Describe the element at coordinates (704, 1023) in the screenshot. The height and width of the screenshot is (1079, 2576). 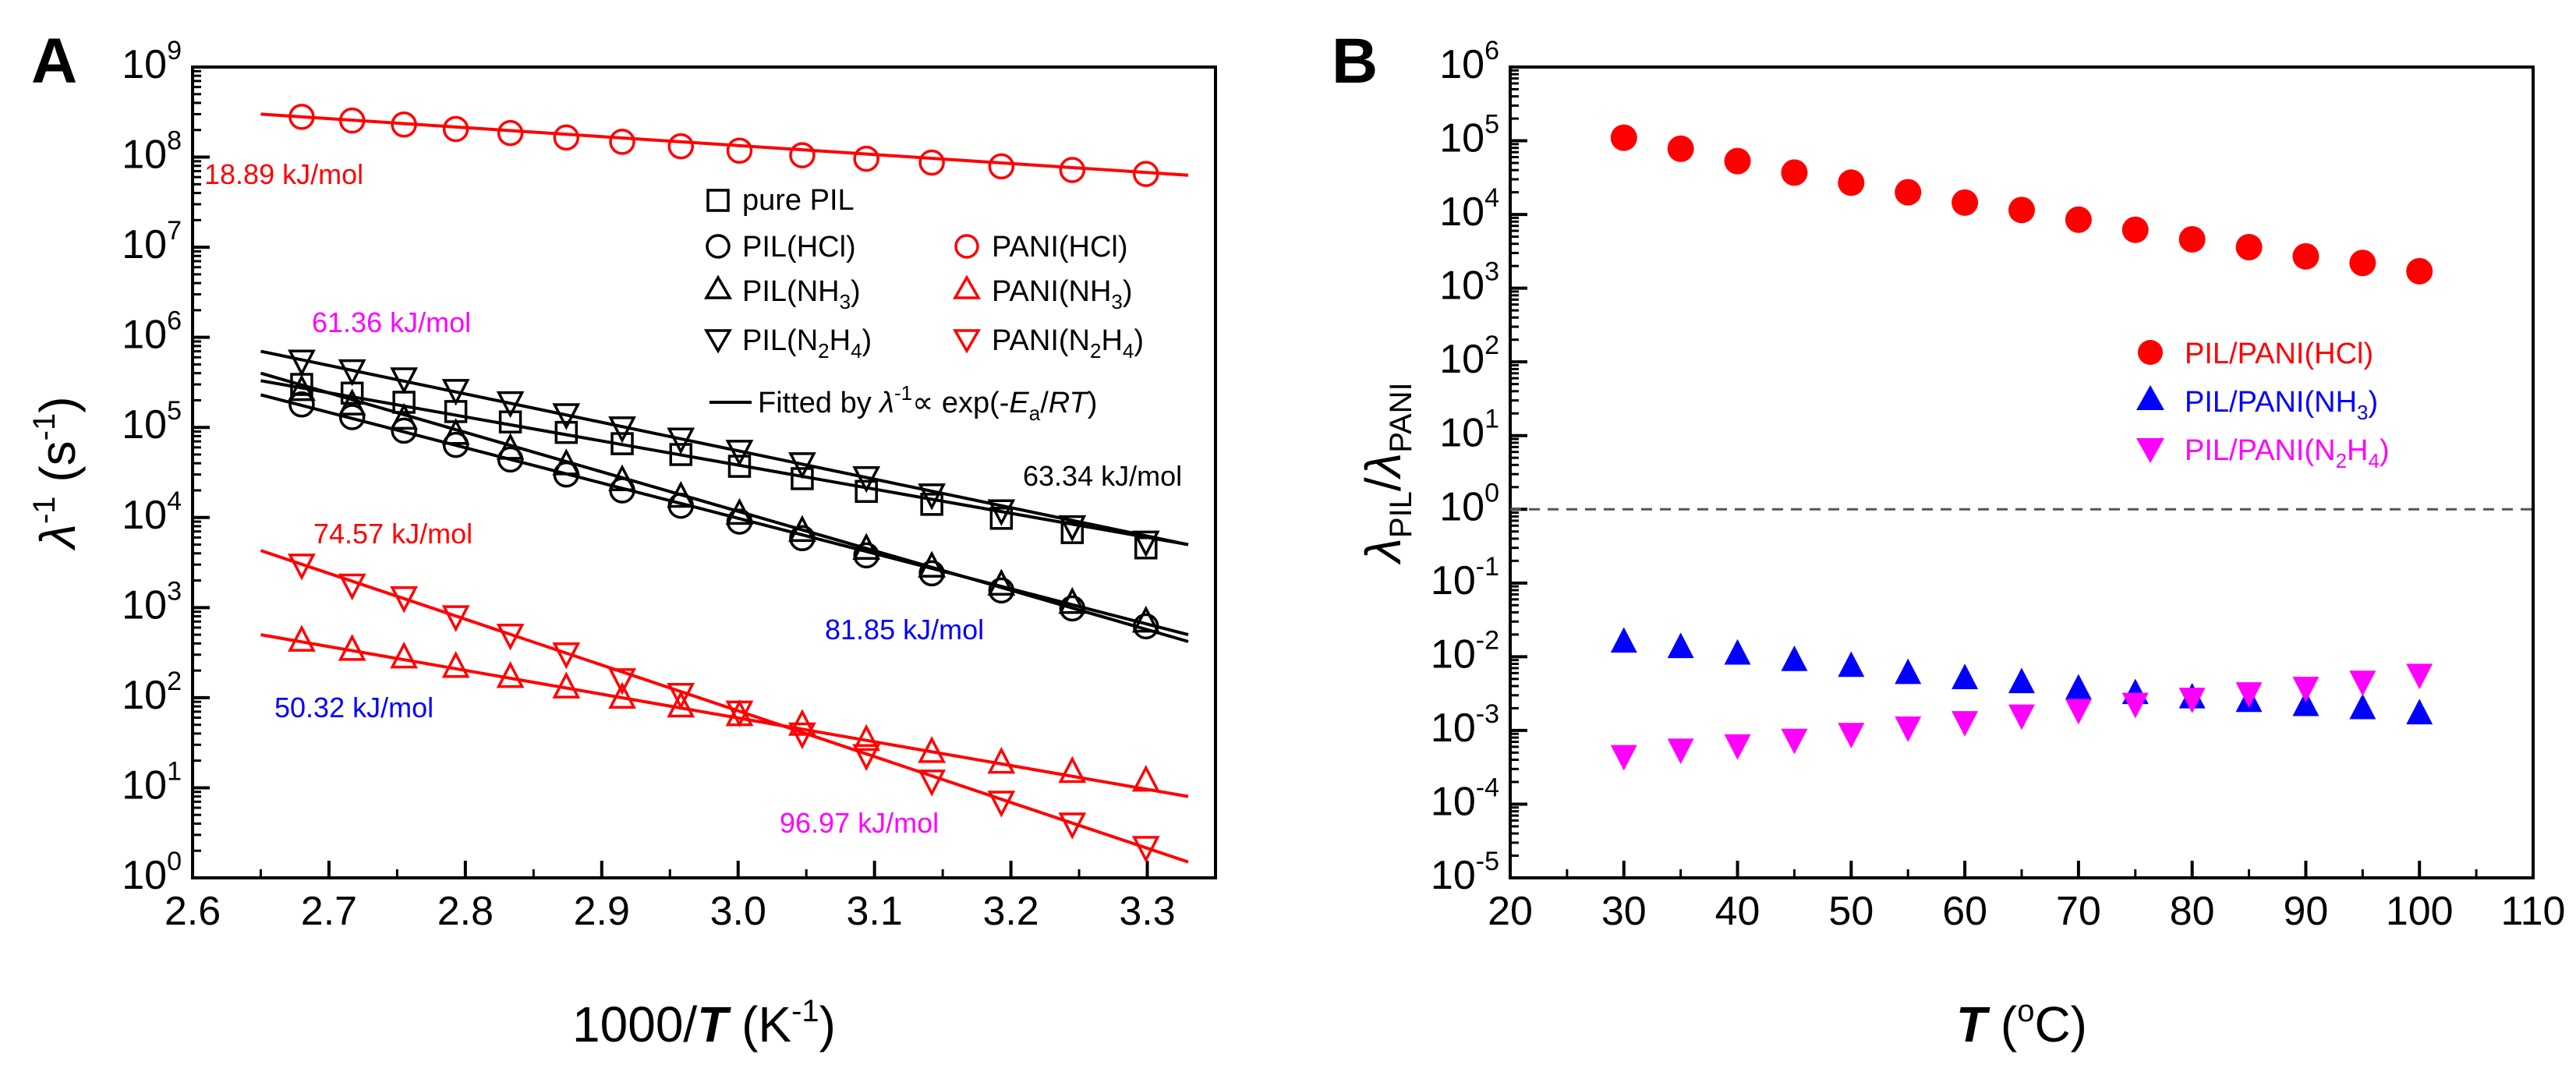
I see `x-axis-label-a: 1000/T (K-1)` at that location.